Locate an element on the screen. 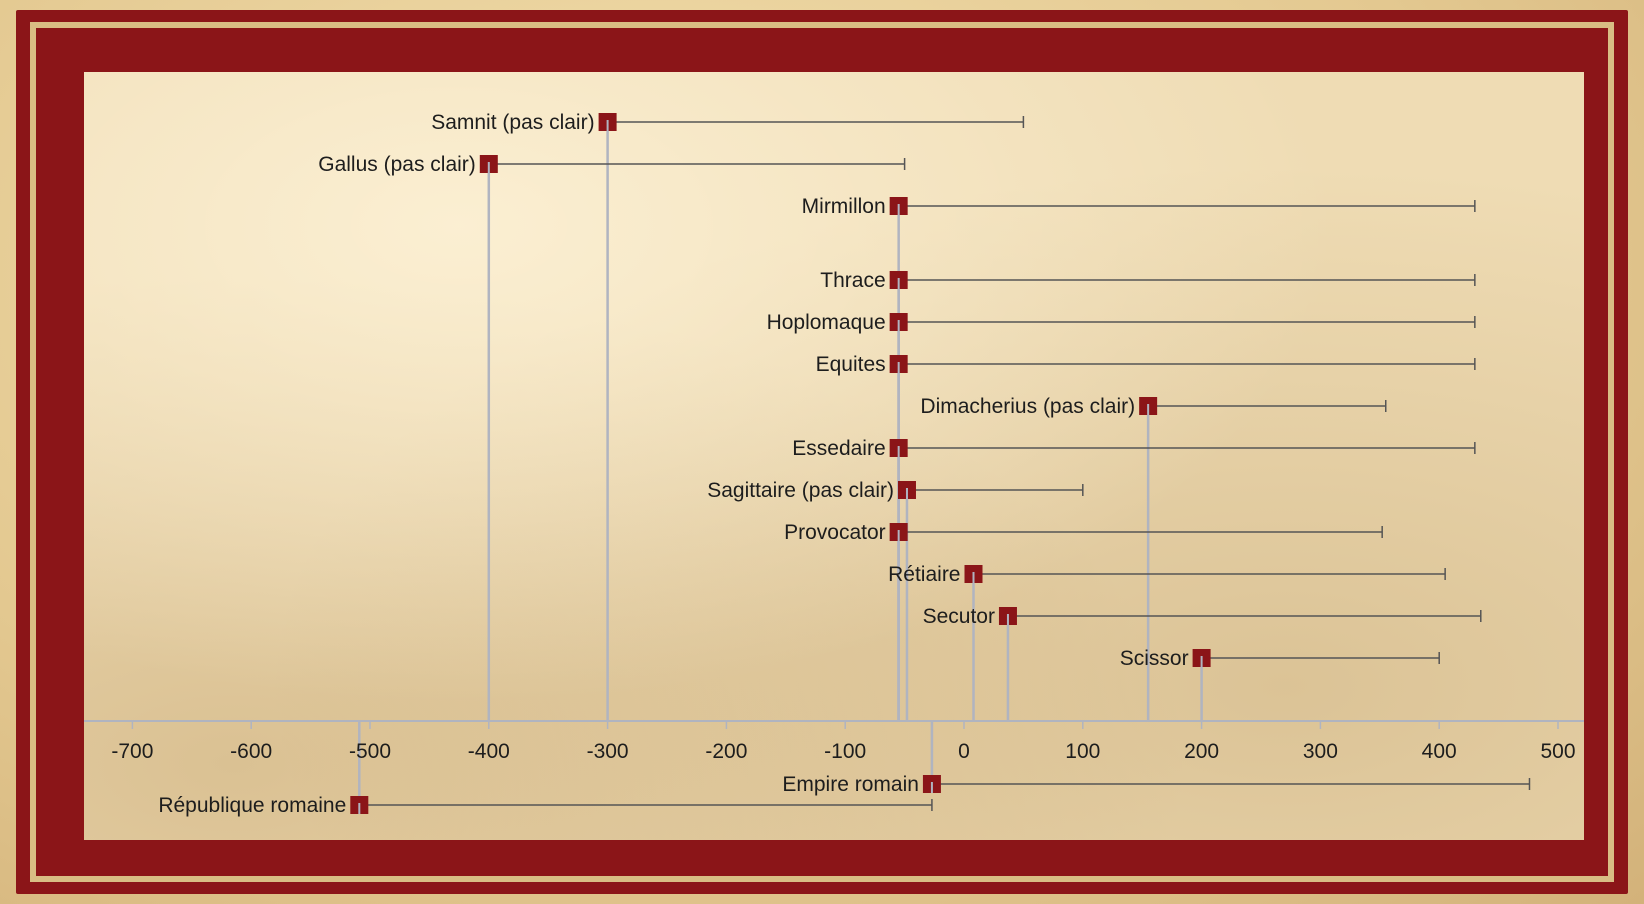 This screenshot has height=904, width=1644. x-tick-label: 500 is located at coordinates (1557, 751).